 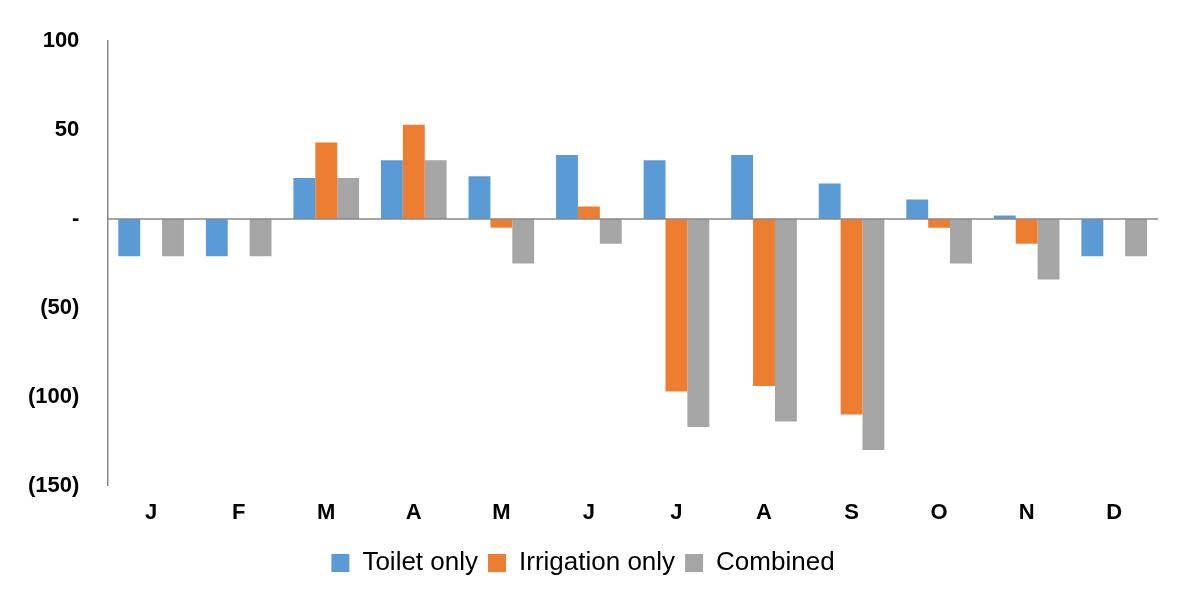 I want to click on y-tick-label: (100), so click(x=54, y=395).